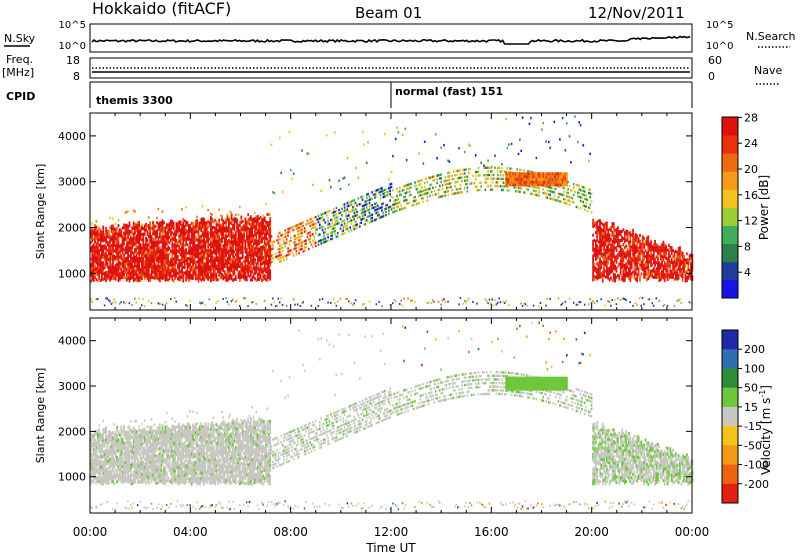  Describe the element at coordinates (161, 9) in the screenshot. I see `station-title: Hokkaido (fitACF)` at that location.